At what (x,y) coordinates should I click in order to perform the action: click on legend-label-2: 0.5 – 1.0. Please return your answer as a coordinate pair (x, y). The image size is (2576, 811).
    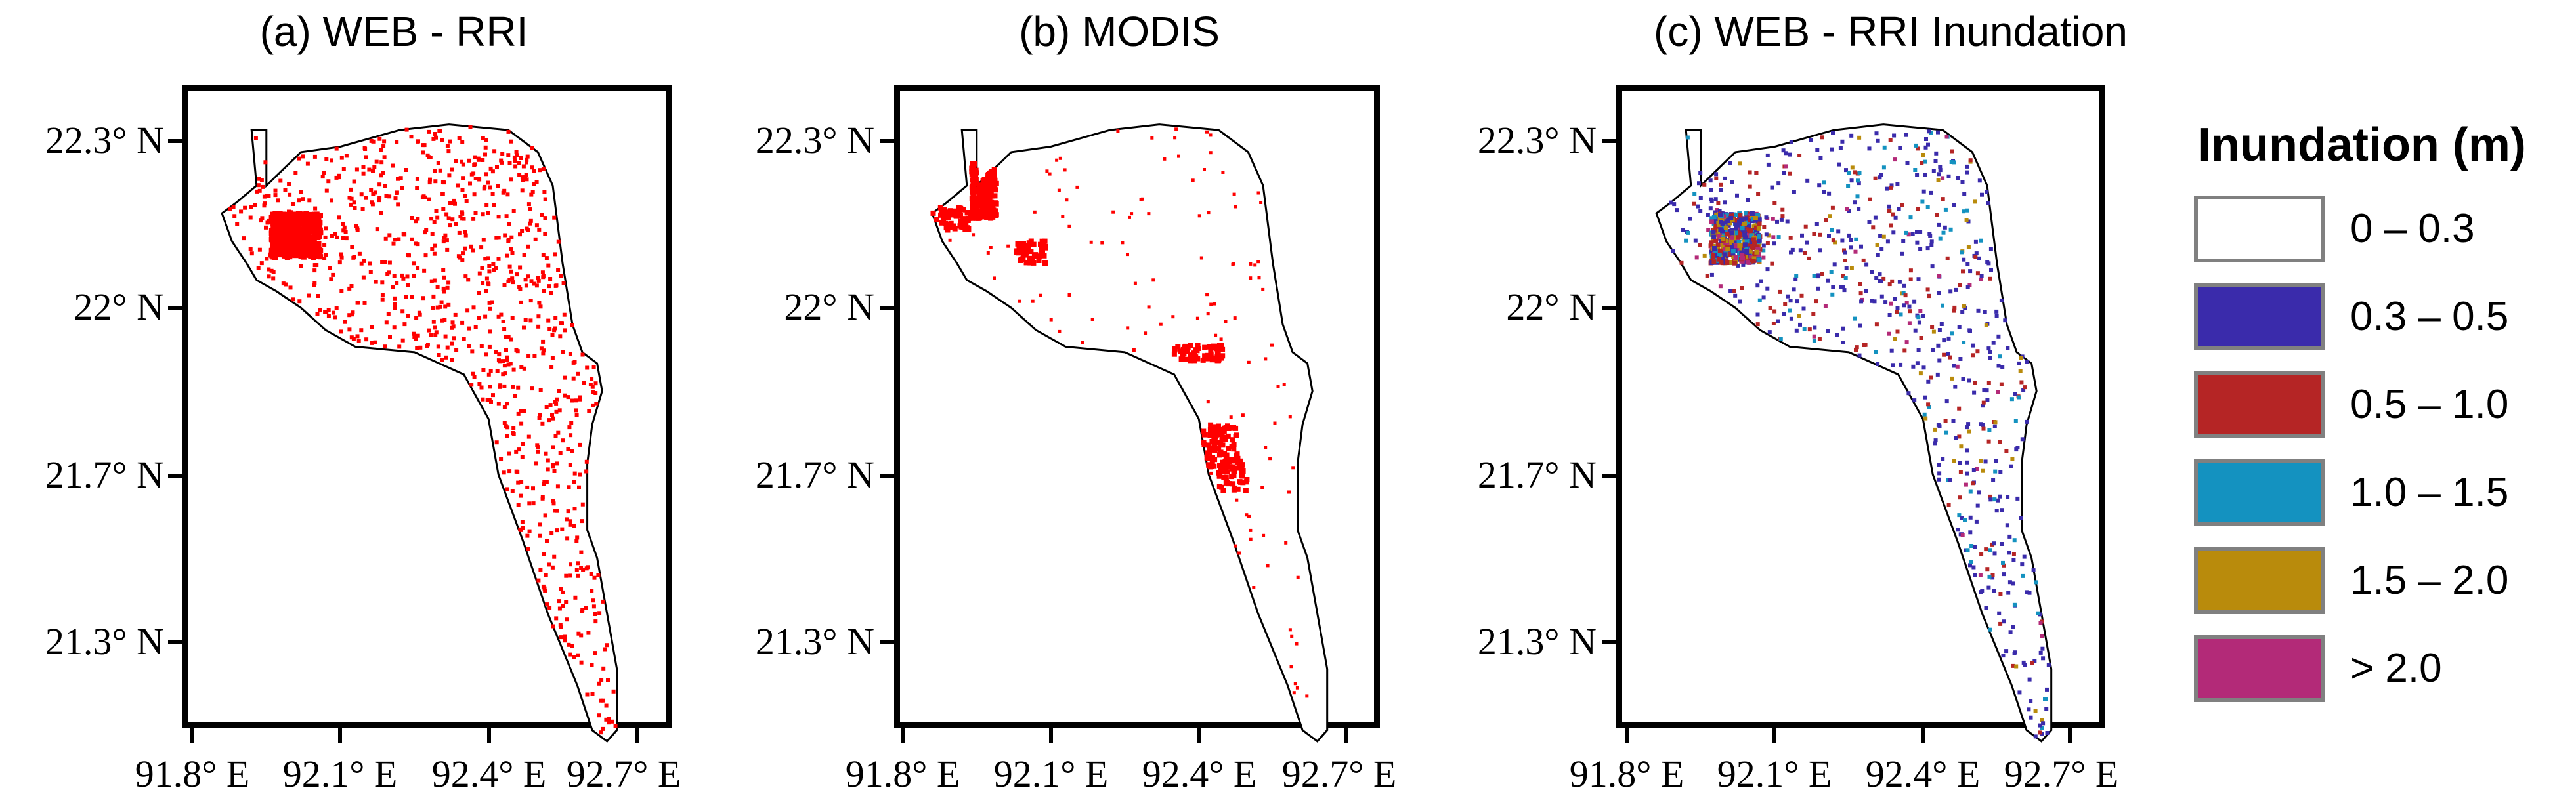
    Looking at the image, I should click on (2429, 404).